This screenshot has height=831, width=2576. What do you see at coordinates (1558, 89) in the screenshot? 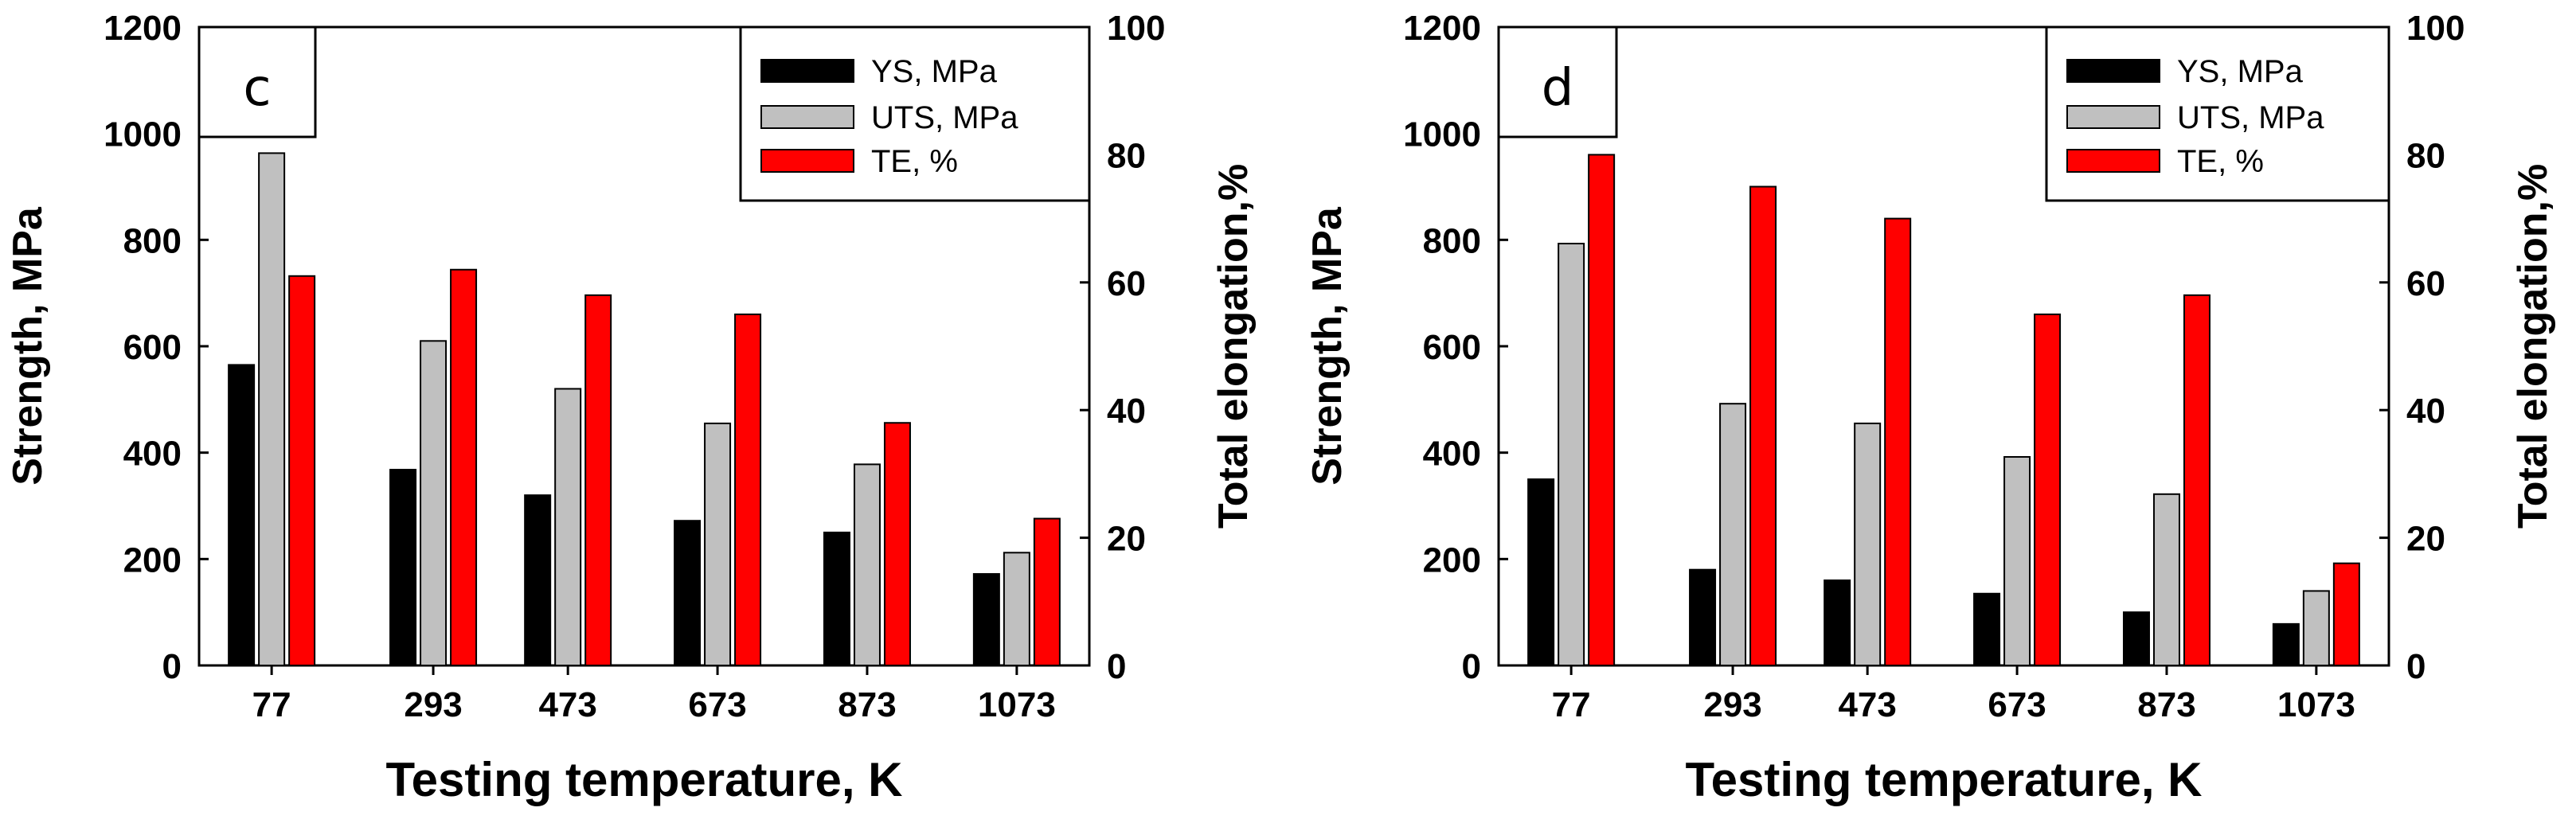
I see `panel-label: d` at bounding box center [1558, 89].